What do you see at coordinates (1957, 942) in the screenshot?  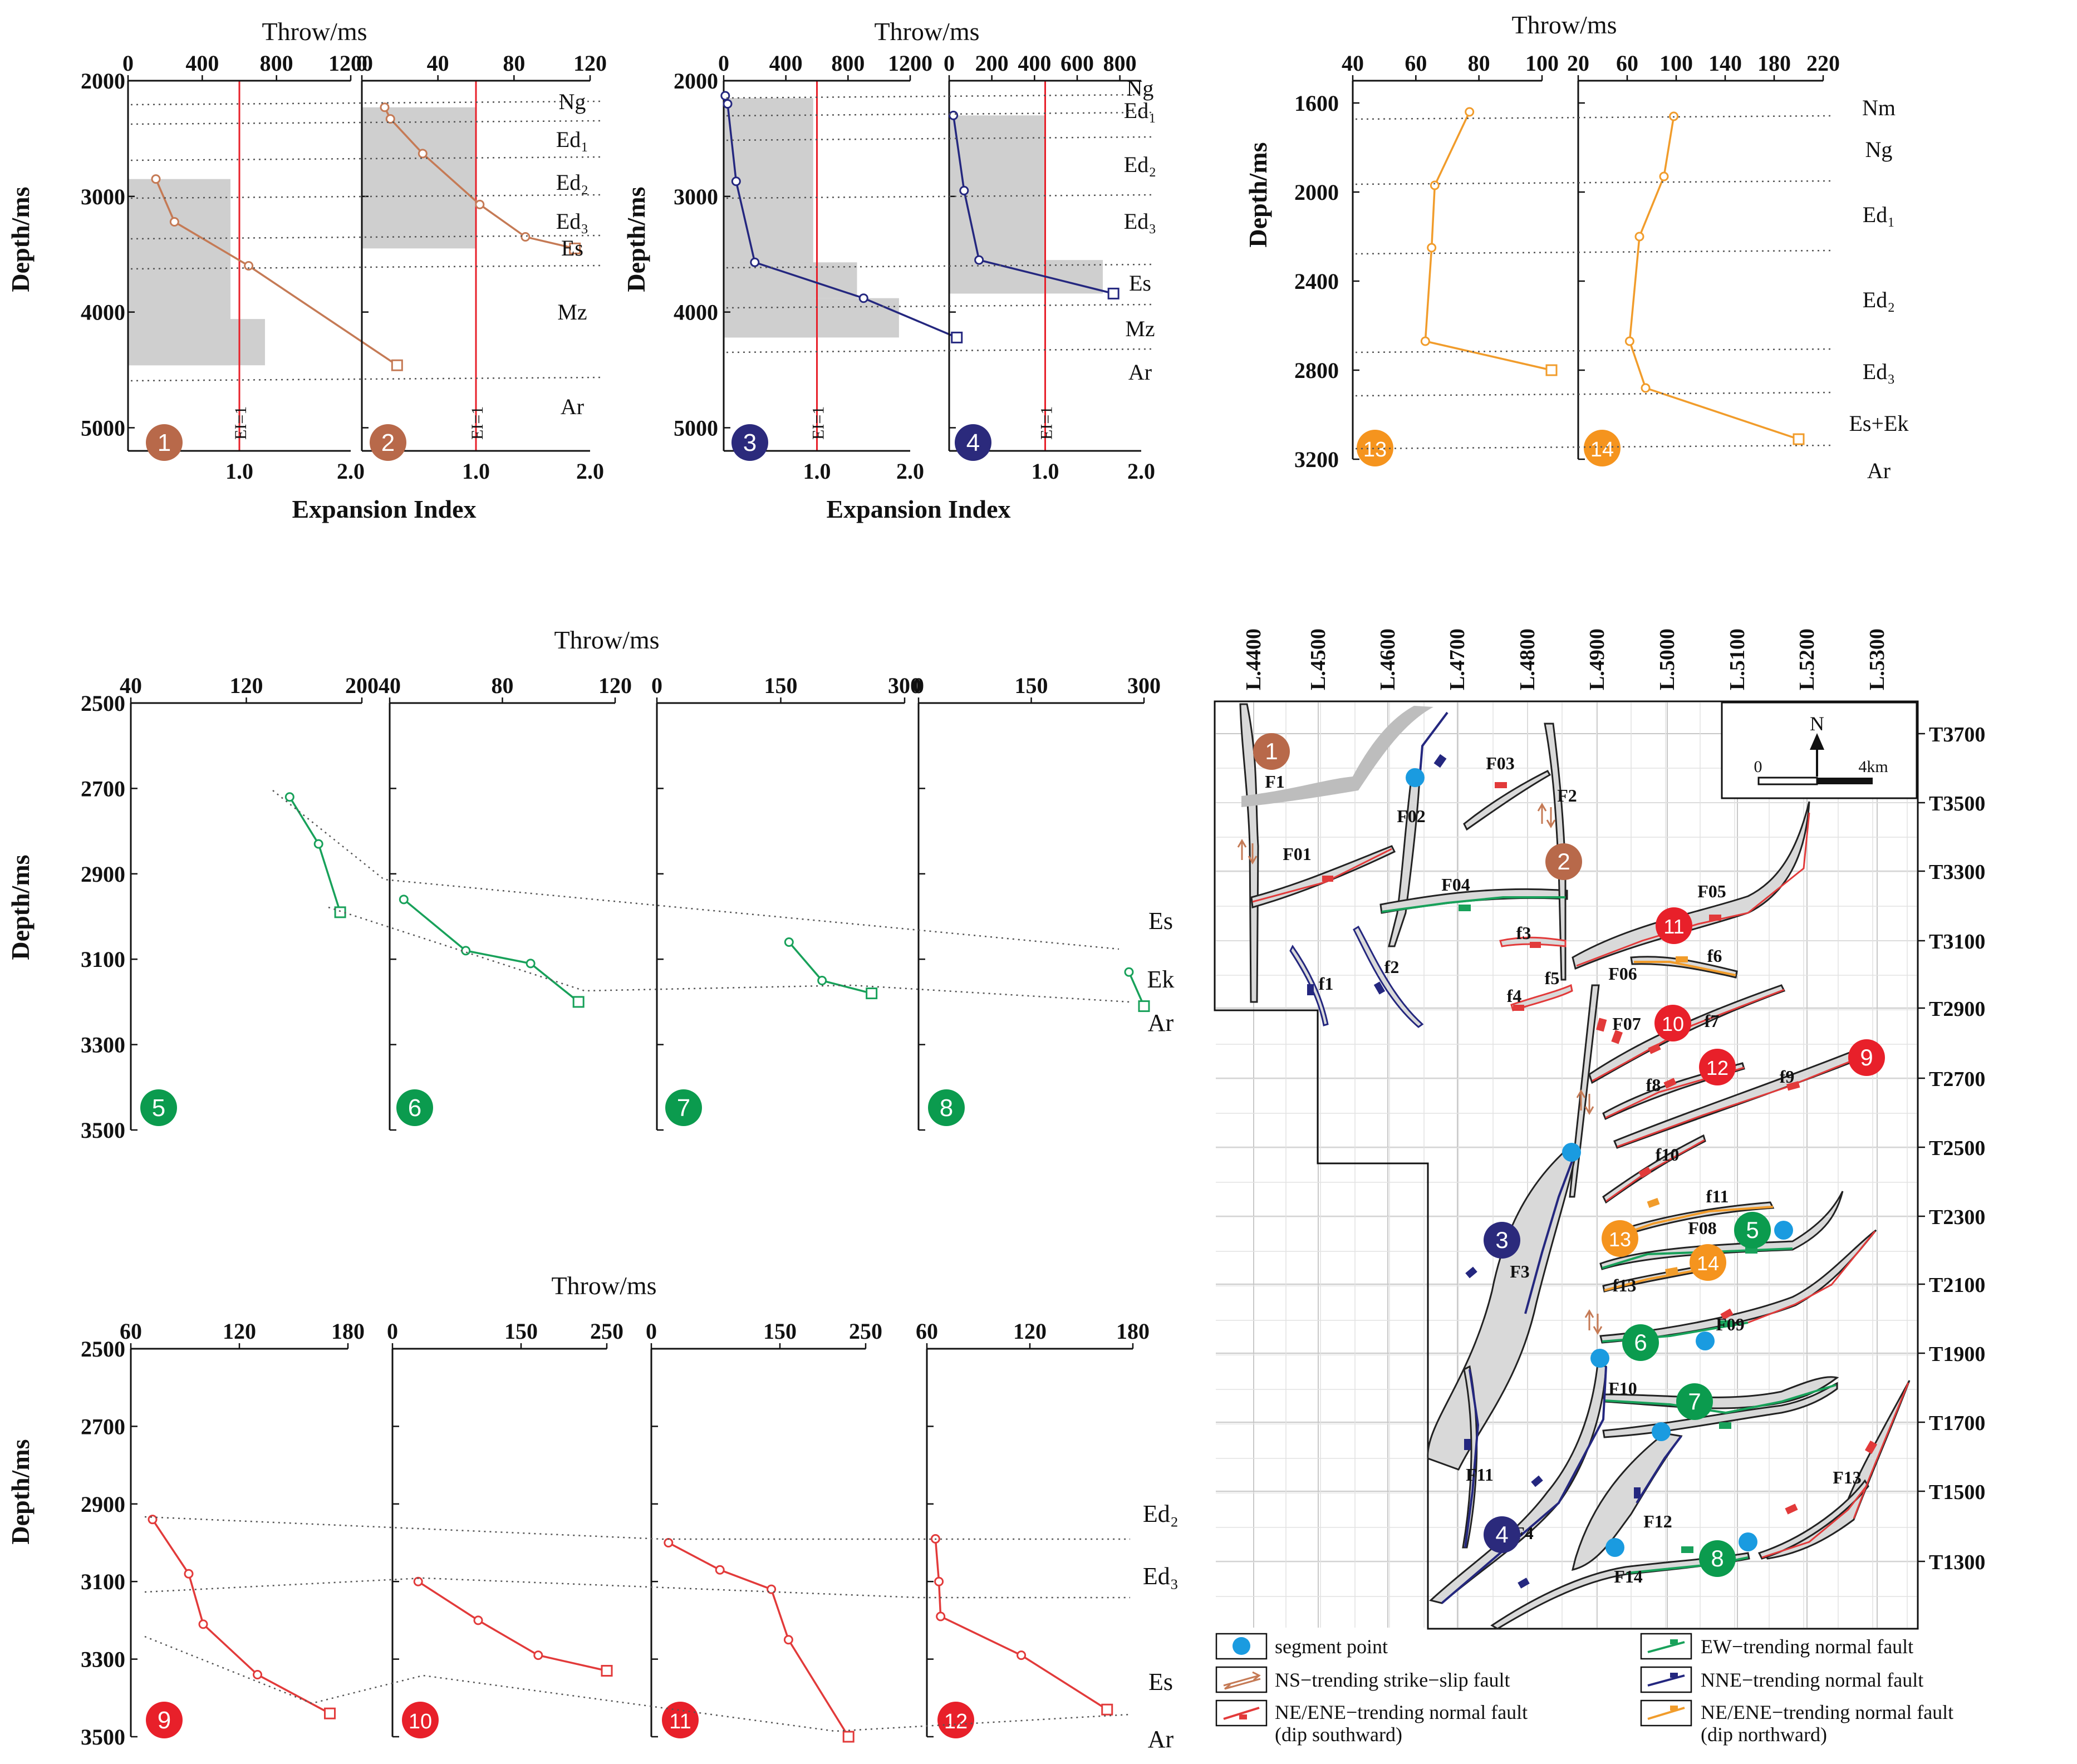 I see `trace-label: T3100` at bounding box center [1957, 942].